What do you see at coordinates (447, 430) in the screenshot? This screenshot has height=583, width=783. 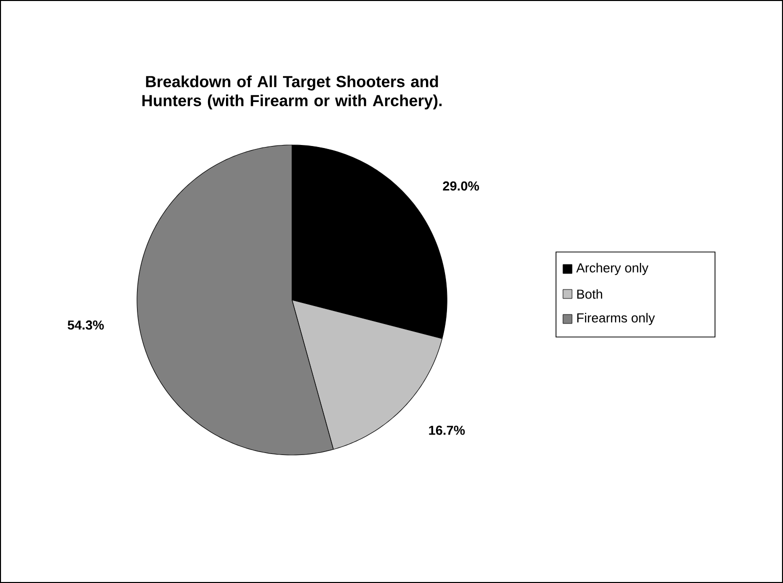 I see `data-label: 16.7%` at bounding box center [447, 430].